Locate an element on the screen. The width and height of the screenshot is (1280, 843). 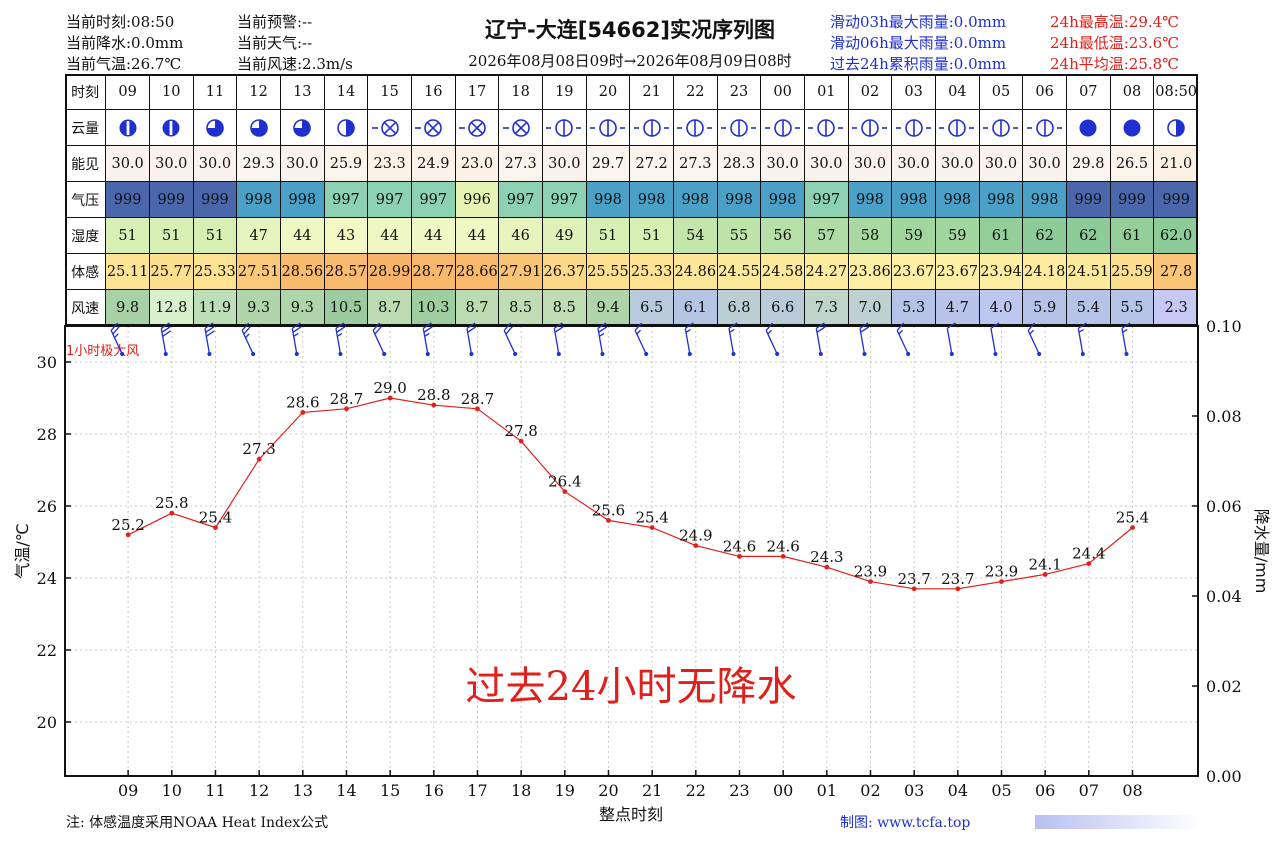
cell-humidity: 61 is located at coordinates (1001, 236).